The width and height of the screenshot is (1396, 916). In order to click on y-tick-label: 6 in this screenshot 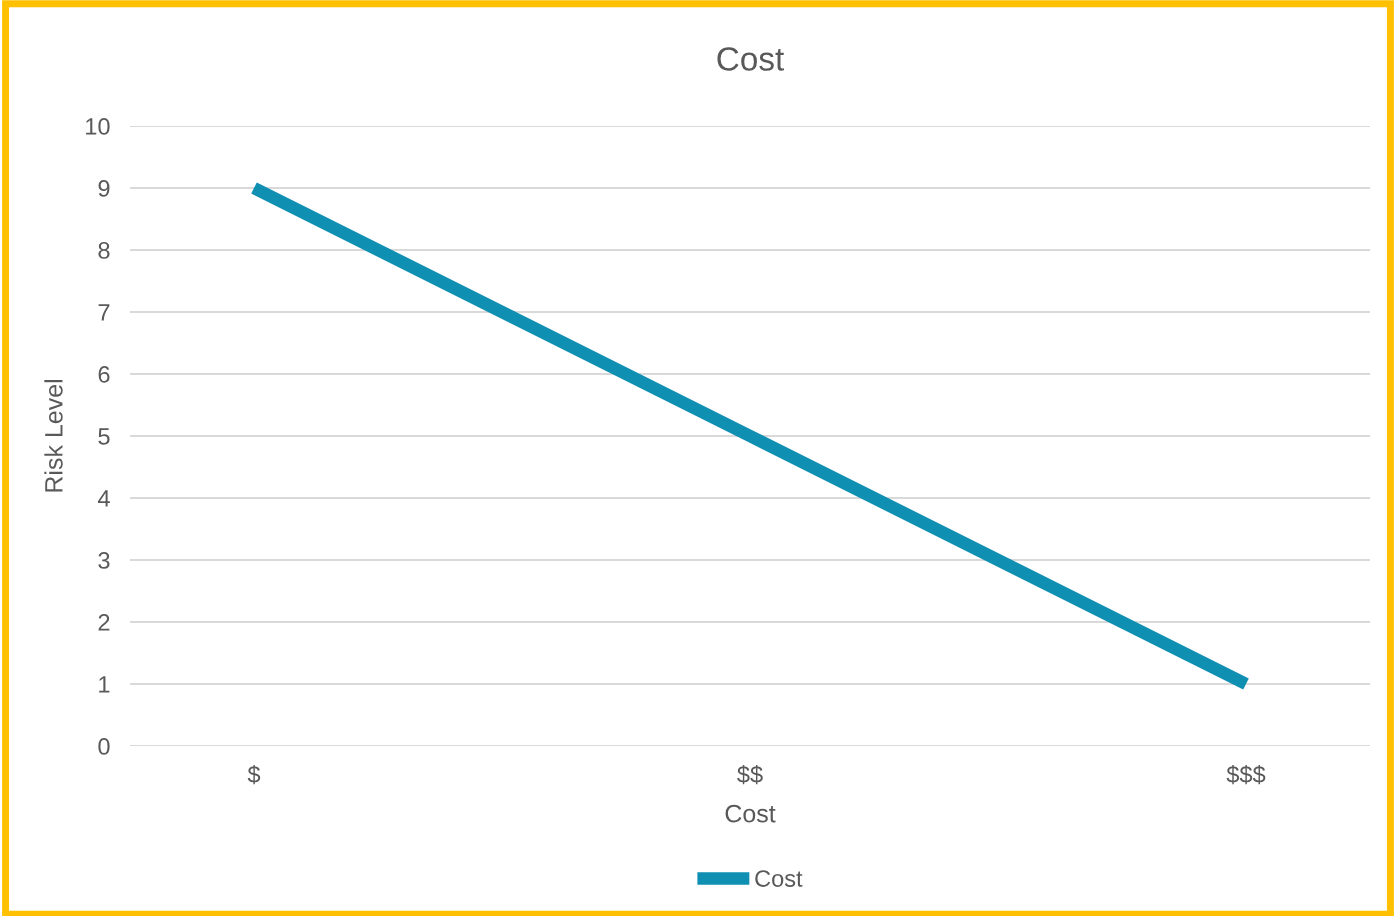, I will do `click(104, 374)`.